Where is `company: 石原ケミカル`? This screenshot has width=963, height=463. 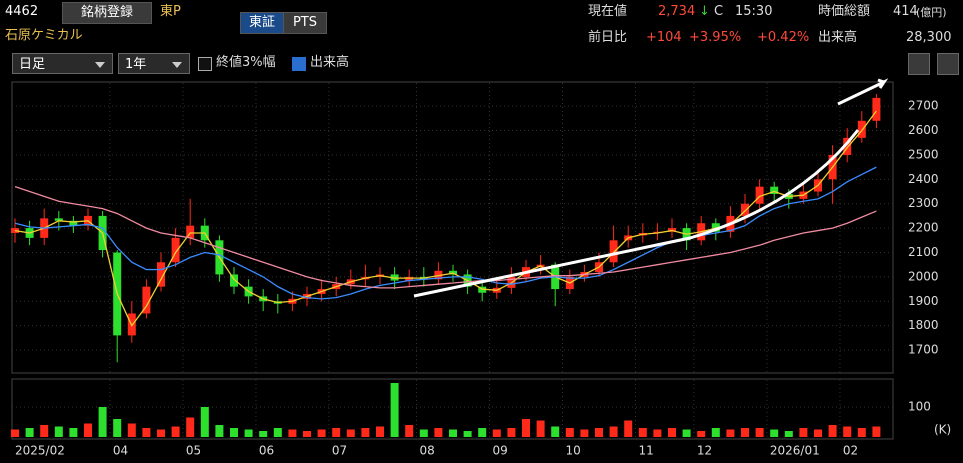 company: 石原ケミカル is located at coordinates (44, 35).